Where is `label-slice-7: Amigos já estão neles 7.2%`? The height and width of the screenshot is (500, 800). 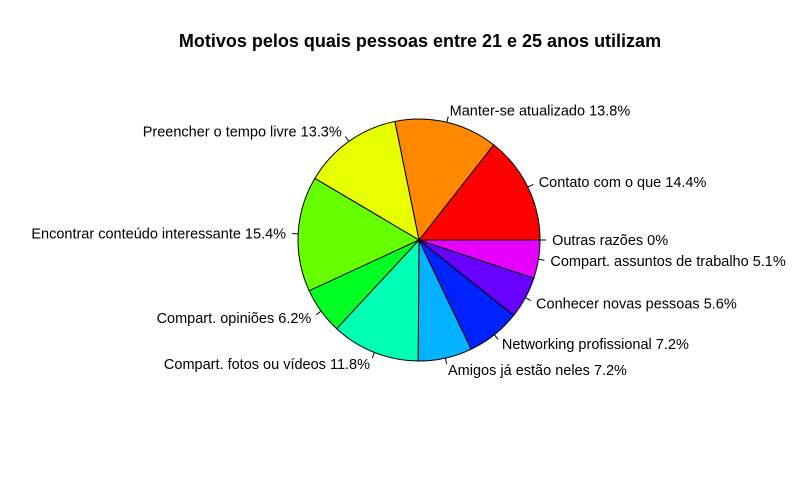
label-slice-7: Amigos já estão neles 7.2% is located at coordinates (537, 371).